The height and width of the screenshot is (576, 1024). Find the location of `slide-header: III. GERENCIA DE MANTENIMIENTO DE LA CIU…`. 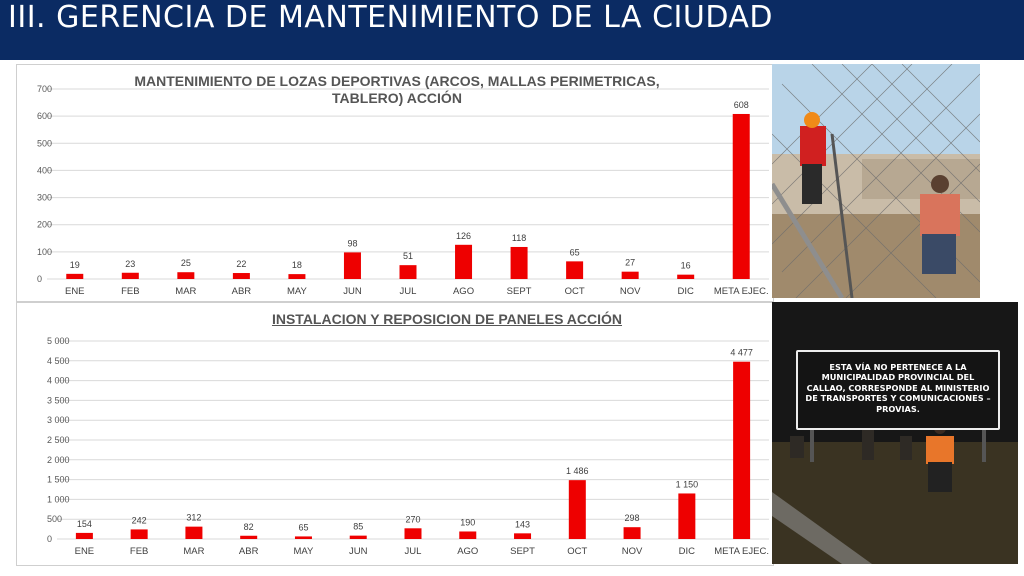

slide-header: III. GERENCIA DE MANTENIMIENTO DE LA CIU… is located at coordinates (512, 30).